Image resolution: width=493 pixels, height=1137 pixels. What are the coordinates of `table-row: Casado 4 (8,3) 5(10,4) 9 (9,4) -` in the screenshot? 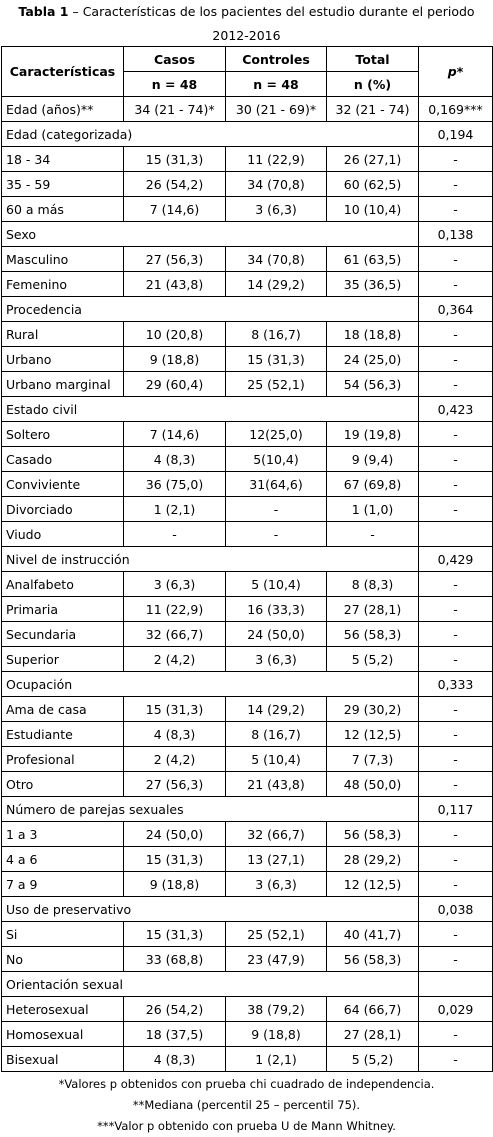 It's located at (247, 459).